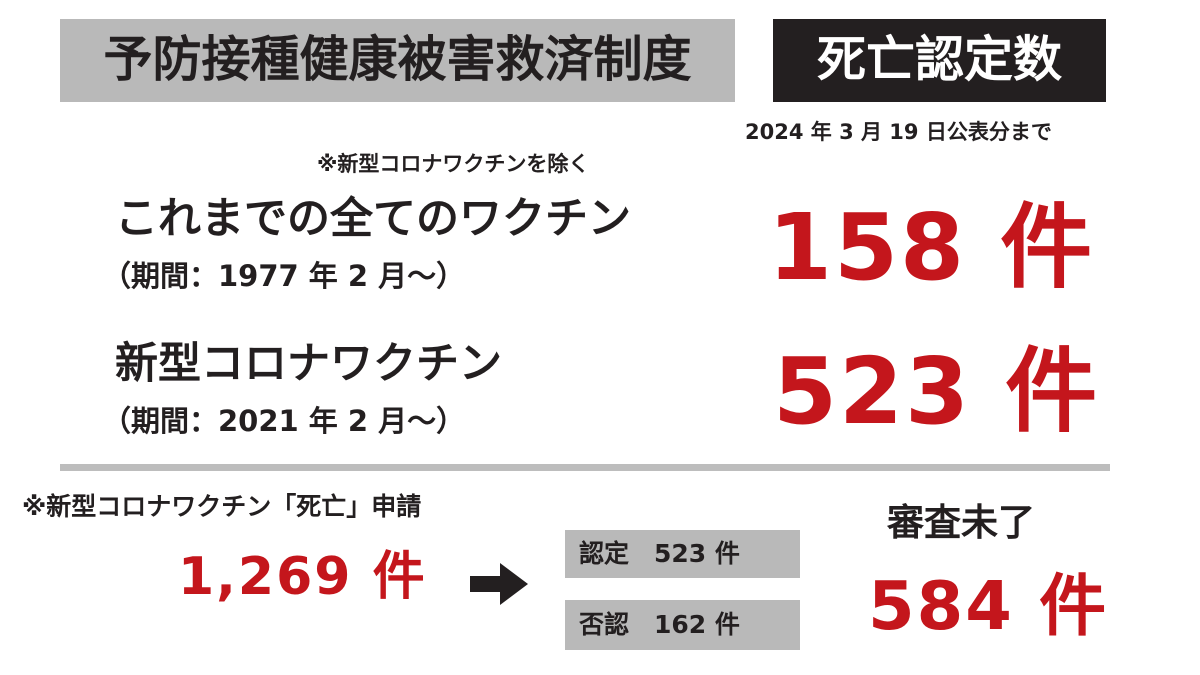 The image size is (1200, 675). What do you see at coordinates (585, 467) in the screenshot?
I see `section-divider` at bounding box center [585, 467].